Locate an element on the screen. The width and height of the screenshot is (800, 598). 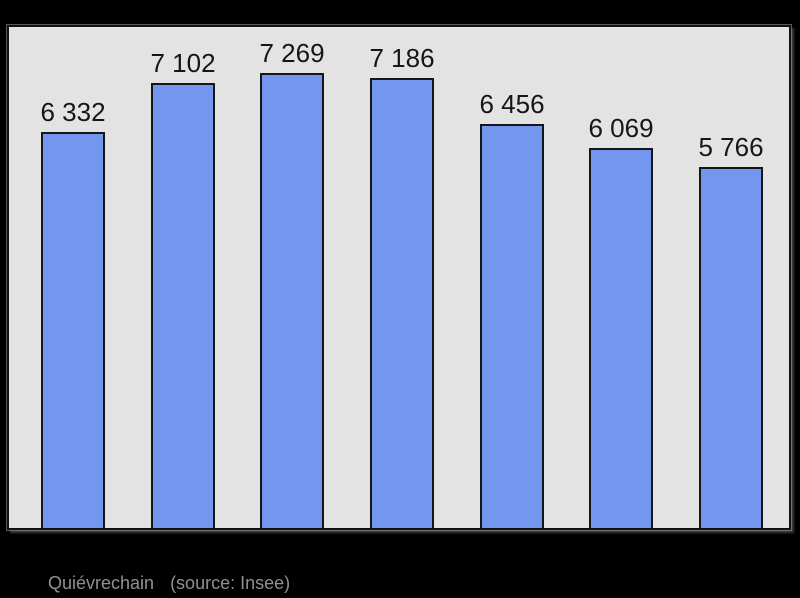
bar-value-label: 5 766 is located at coordinates (731, 147).